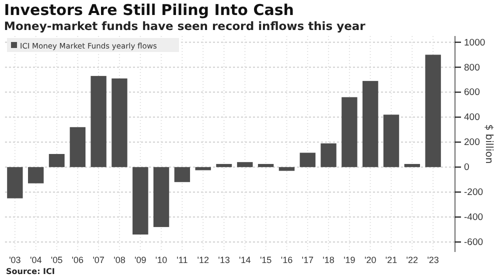 This screenshot has width=500, height=278. I want to click on chart-subtitle: Money-market funds have seen record inflows this year, so click(185, 26).